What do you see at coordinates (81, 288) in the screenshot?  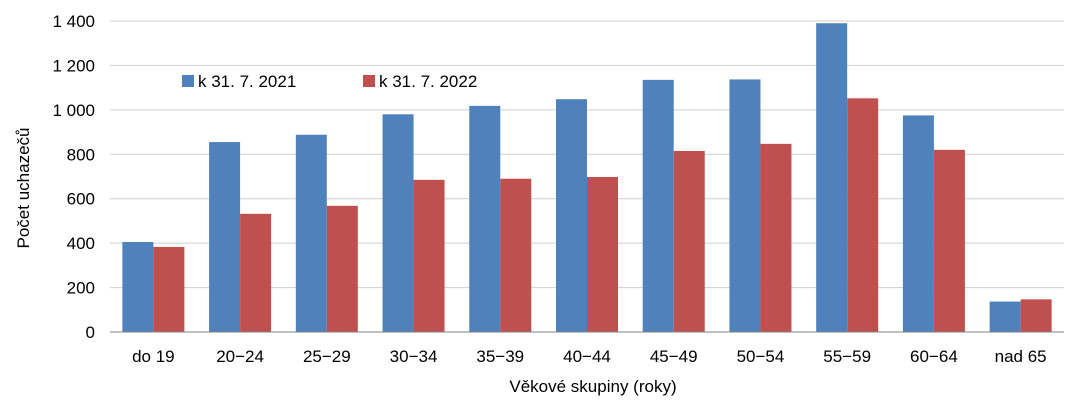 I see `y-tick-label: 200` at bounding box center [81, 288].